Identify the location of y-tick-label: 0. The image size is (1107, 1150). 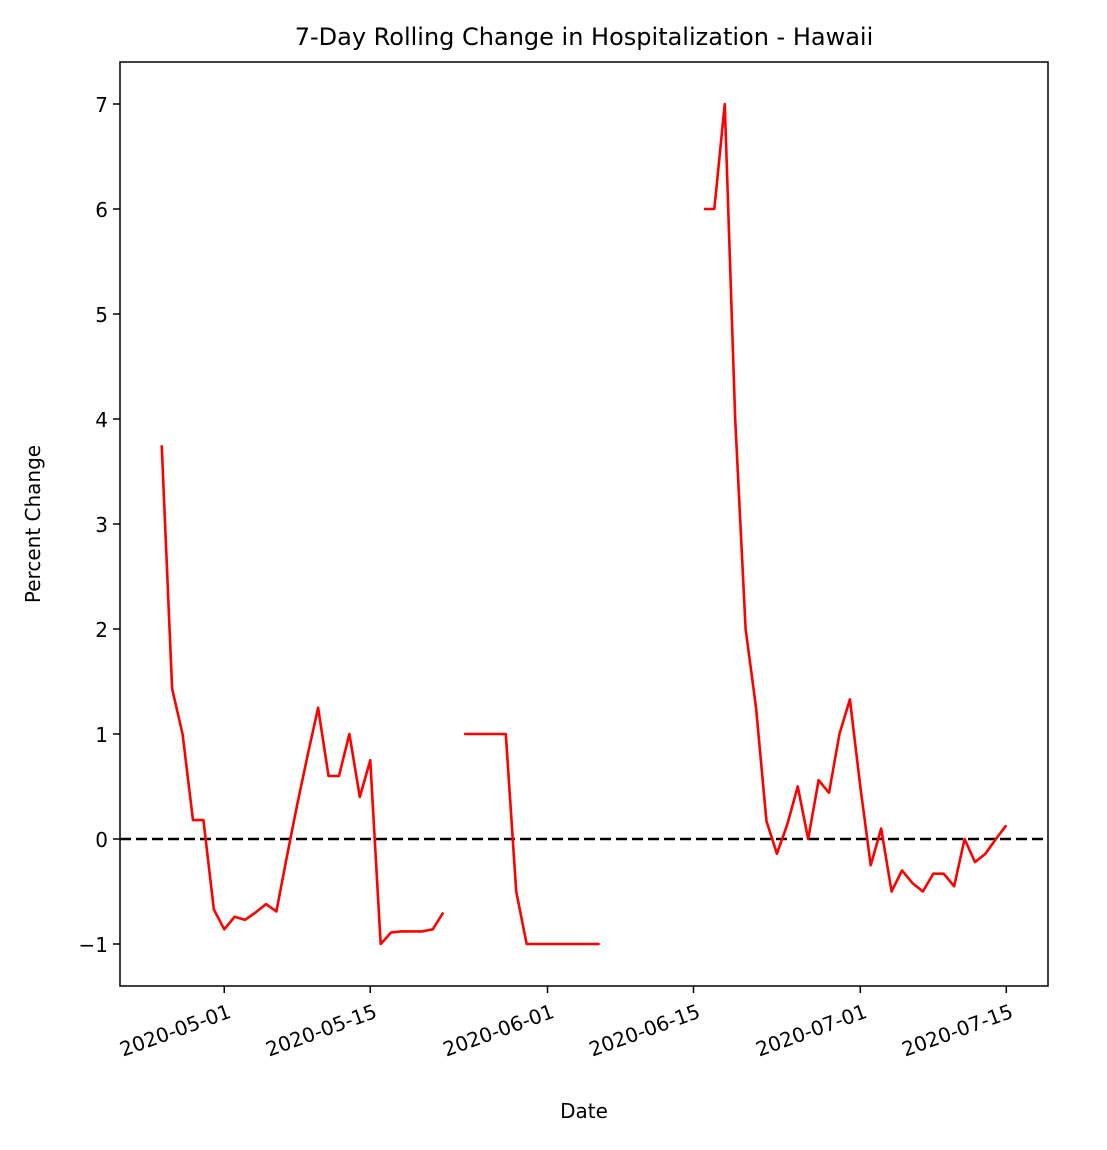
(101, 840).